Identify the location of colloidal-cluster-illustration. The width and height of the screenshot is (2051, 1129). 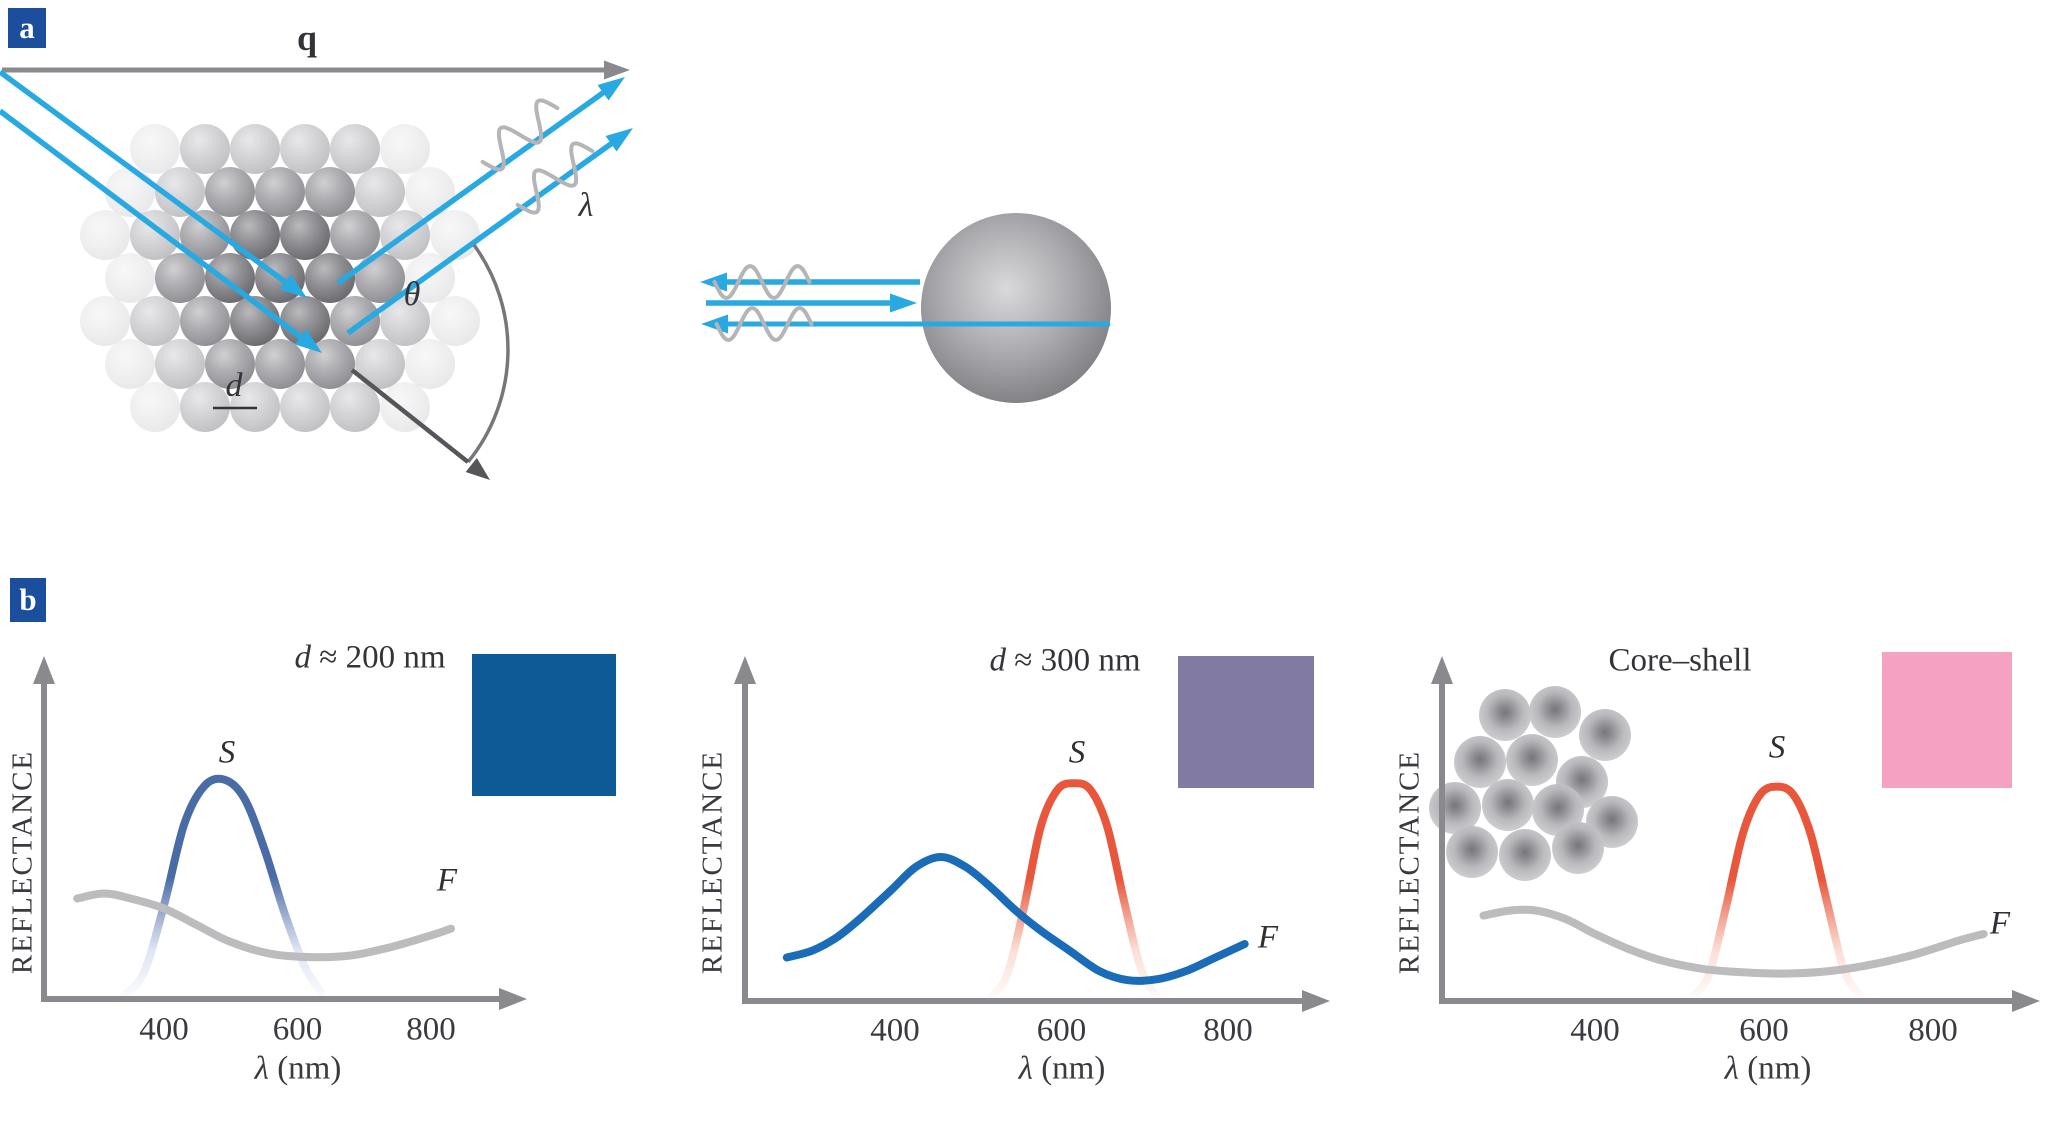
(280, 278).